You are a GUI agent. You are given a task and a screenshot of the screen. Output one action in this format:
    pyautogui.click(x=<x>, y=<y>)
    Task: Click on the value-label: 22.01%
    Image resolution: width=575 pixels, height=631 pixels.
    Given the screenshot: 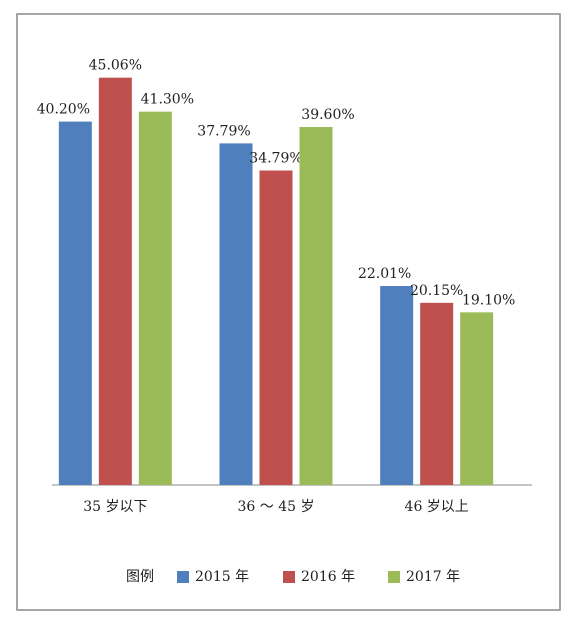 What is the action you would take?
    pyautogui.click(x=384, y=274)
    